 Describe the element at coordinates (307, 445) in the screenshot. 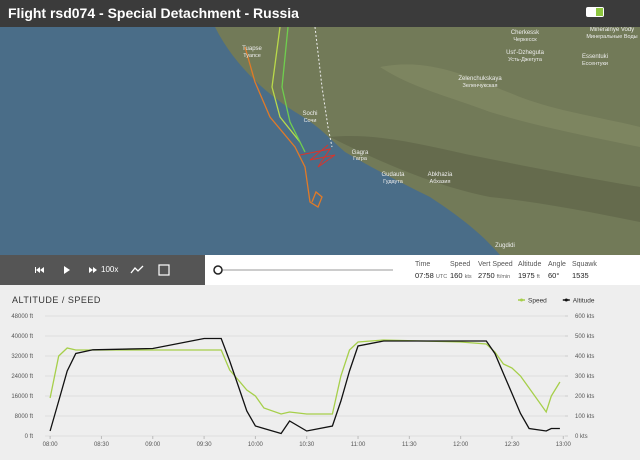

I see `x-tick-label: 10:30` at that location.